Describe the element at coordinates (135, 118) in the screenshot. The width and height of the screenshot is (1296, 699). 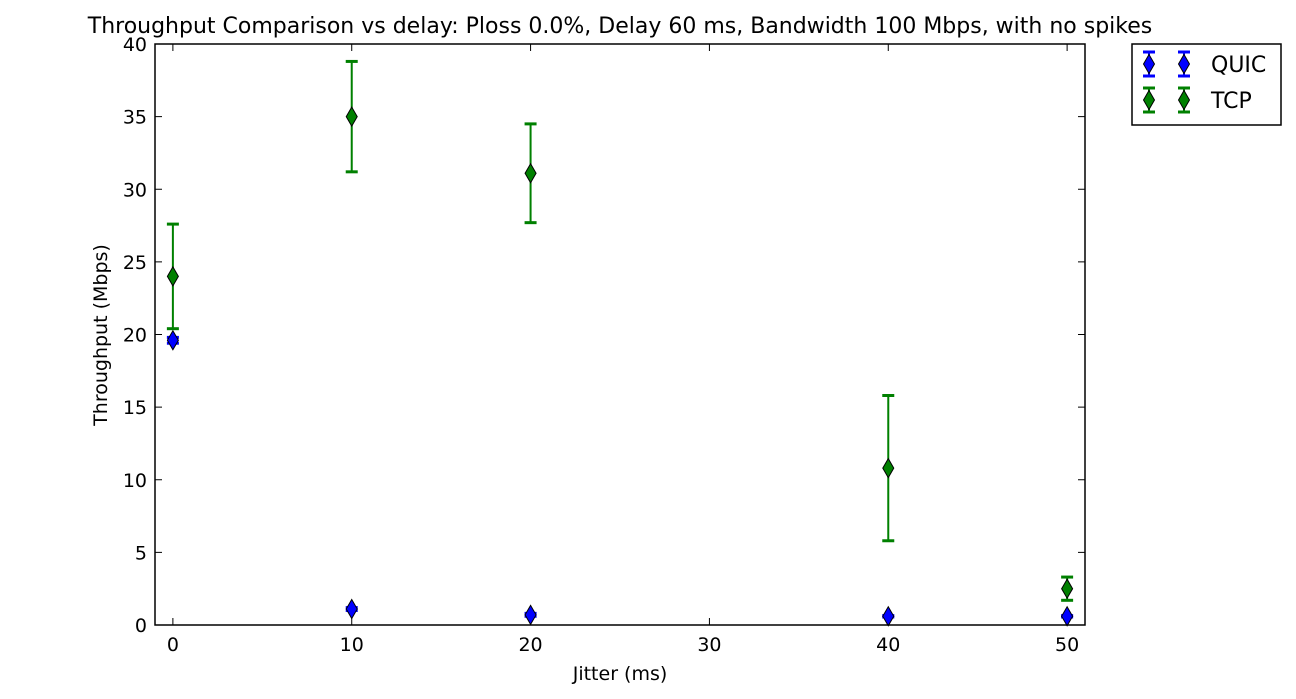
I see `y-tick-label: 35` at that location.